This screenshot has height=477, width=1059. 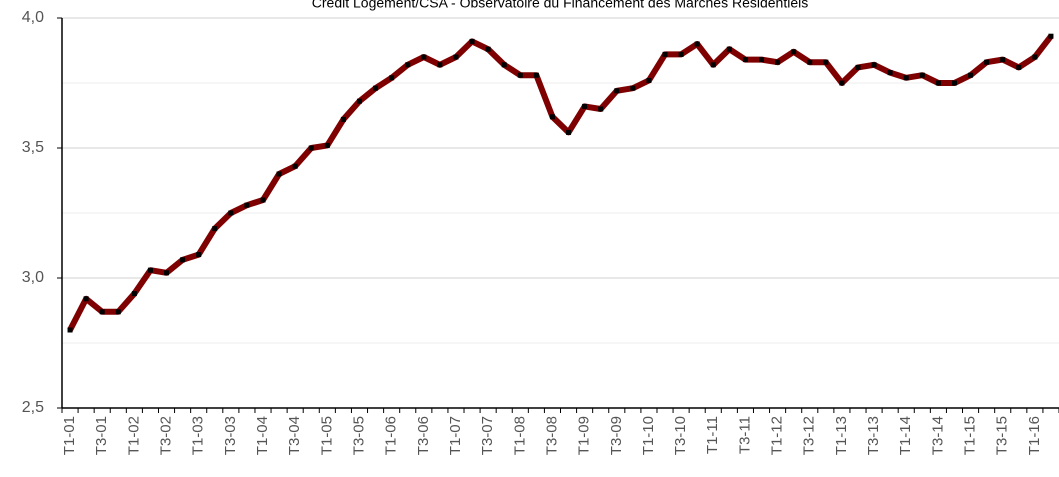 I want to click on x-tick-label: T3-13, so click(x=873, y=435).